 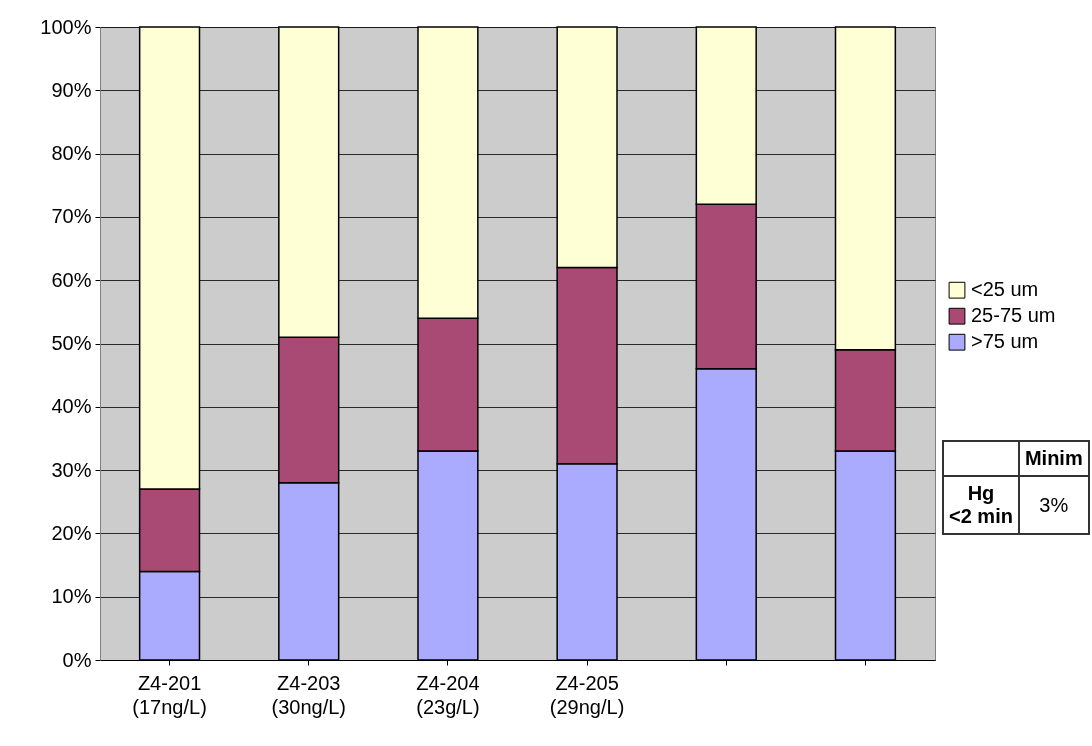 What do you see at coordinates (71, 406) in the screenshot?
I see `y-tick-label: 40%` at bounding box center [71, 406].